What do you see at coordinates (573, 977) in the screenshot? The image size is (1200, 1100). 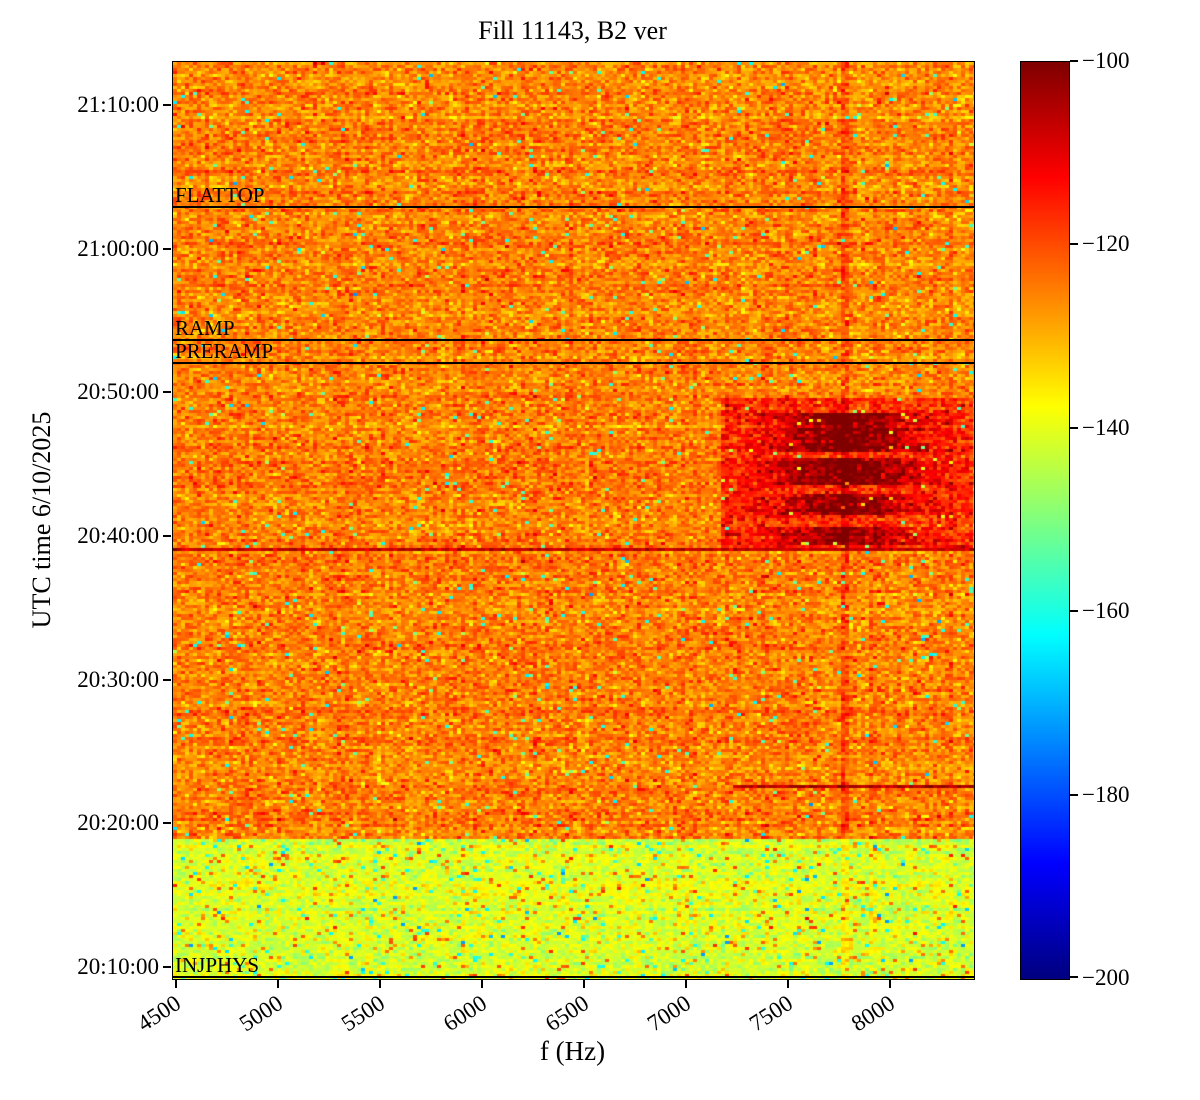 I see `beam-mode-line-injphys` at bounding box center [573, 977].